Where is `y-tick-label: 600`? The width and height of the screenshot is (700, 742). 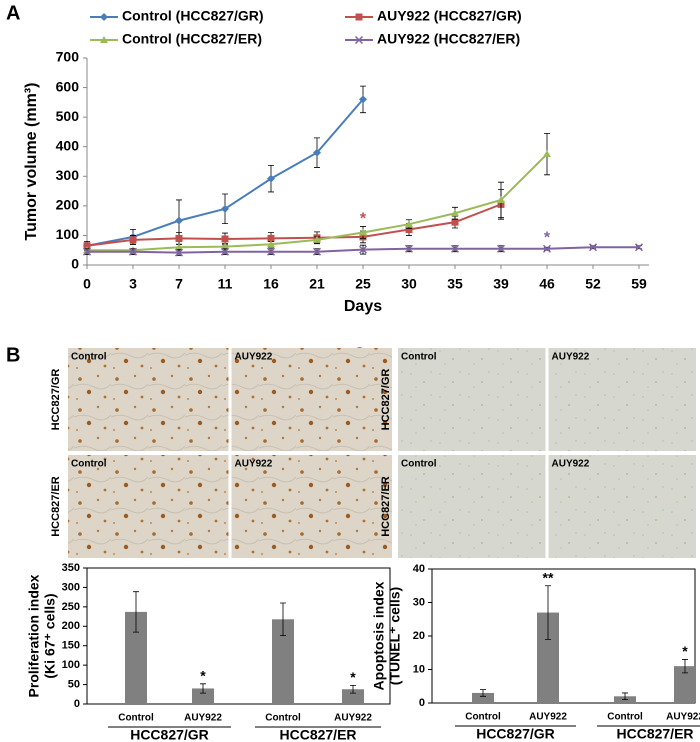
y-tick-label: 600 is located at coordinates (68, 86).